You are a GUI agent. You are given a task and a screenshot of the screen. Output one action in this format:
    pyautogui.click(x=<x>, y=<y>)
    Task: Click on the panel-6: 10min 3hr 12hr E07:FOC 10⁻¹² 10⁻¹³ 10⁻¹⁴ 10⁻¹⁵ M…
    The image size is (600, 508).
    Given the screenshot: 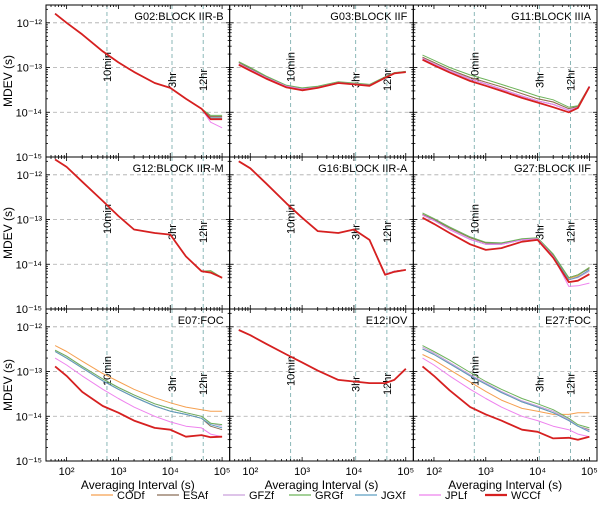 What is the action you would take?
    pyautogui.click(x=116, y=400)
    